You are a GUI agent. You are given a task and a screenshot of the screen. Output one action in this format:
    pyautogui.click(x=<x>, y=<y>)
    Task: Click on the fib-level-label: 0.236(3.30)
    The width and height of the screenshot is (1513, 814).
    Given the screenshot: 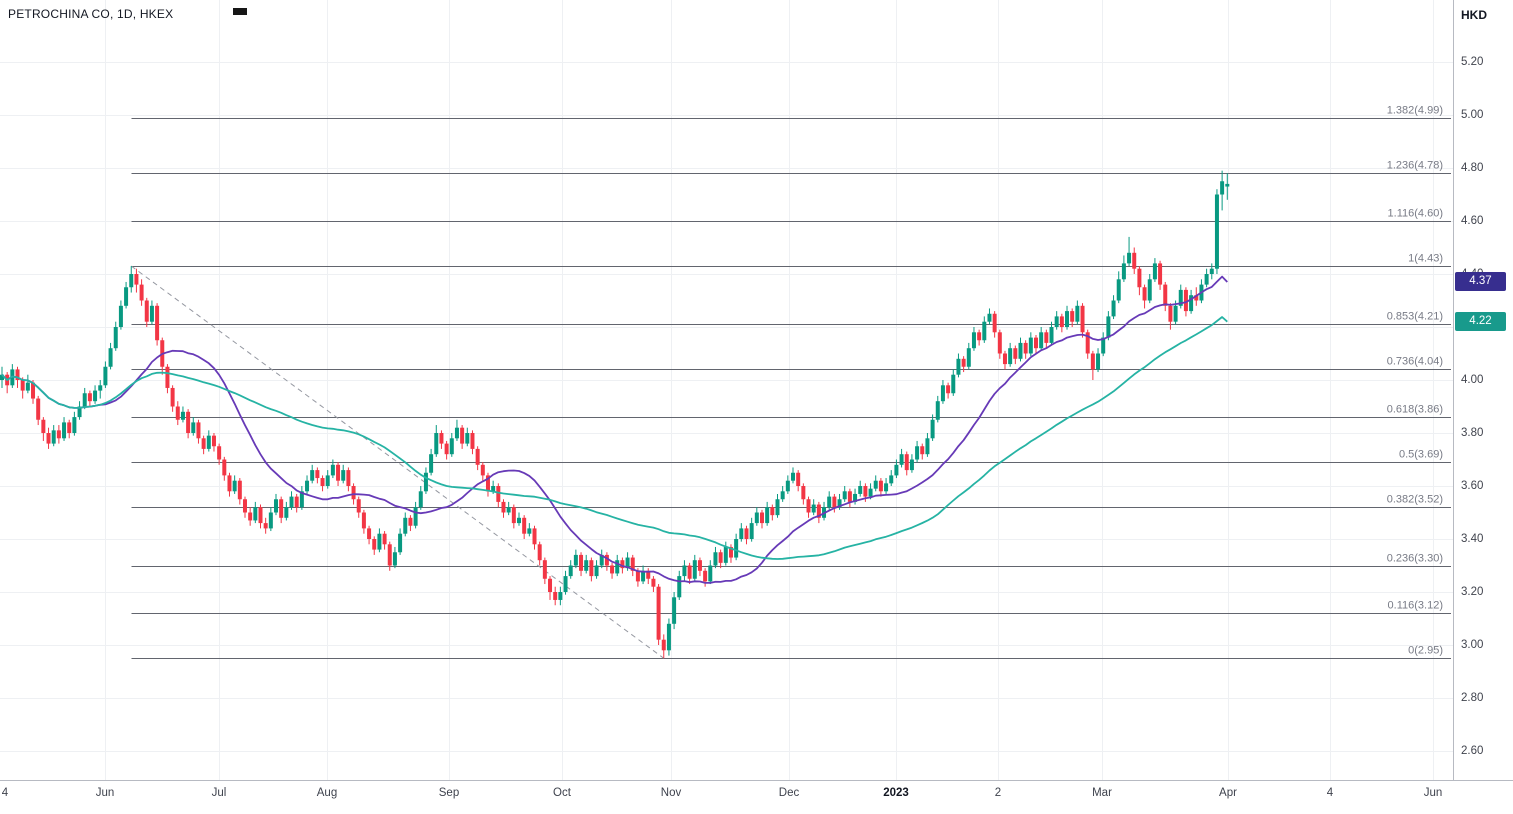 What is the action you would take?
    pyautogui.click(x=1415, y=559)
    